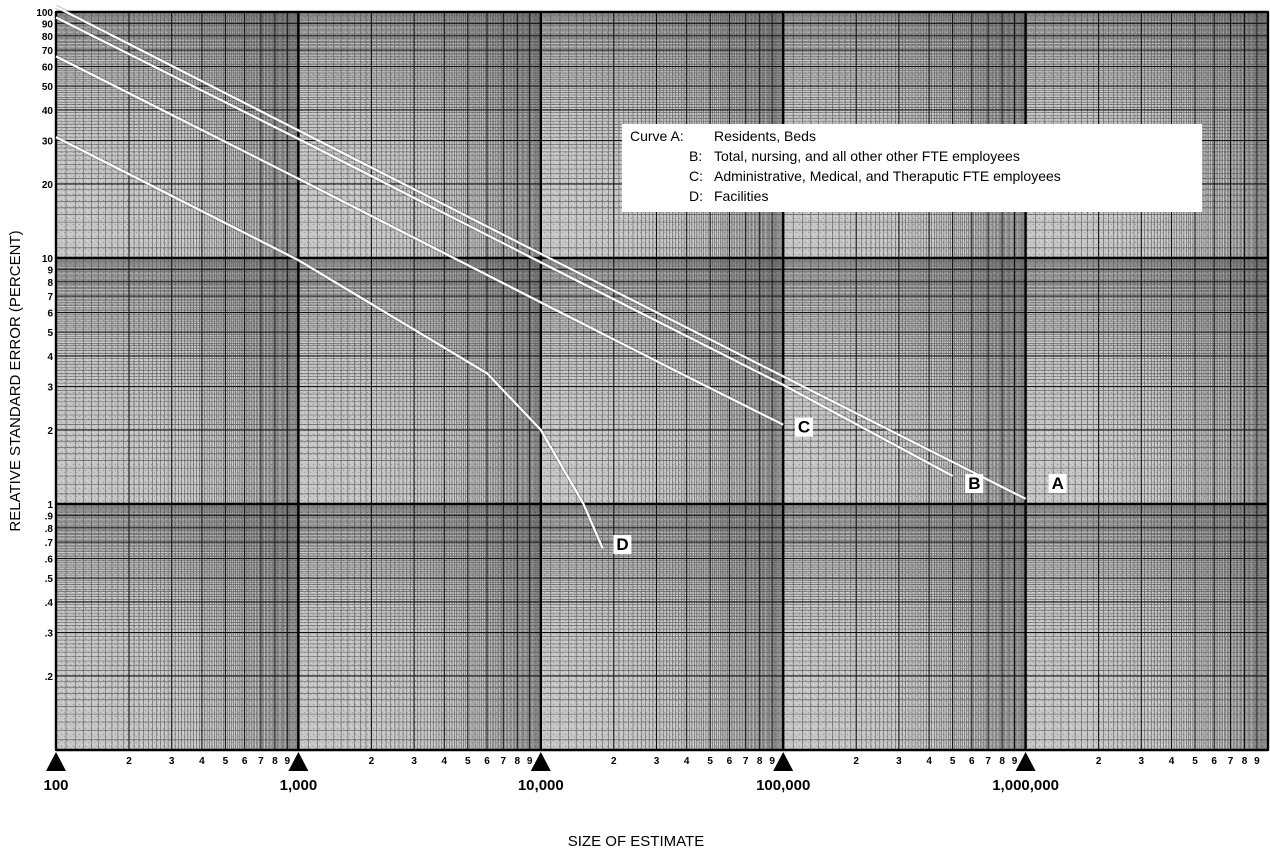  Describe the element at coordinates (50, 283) in the screenshot. I see `y-tick-label: 8` at that location.